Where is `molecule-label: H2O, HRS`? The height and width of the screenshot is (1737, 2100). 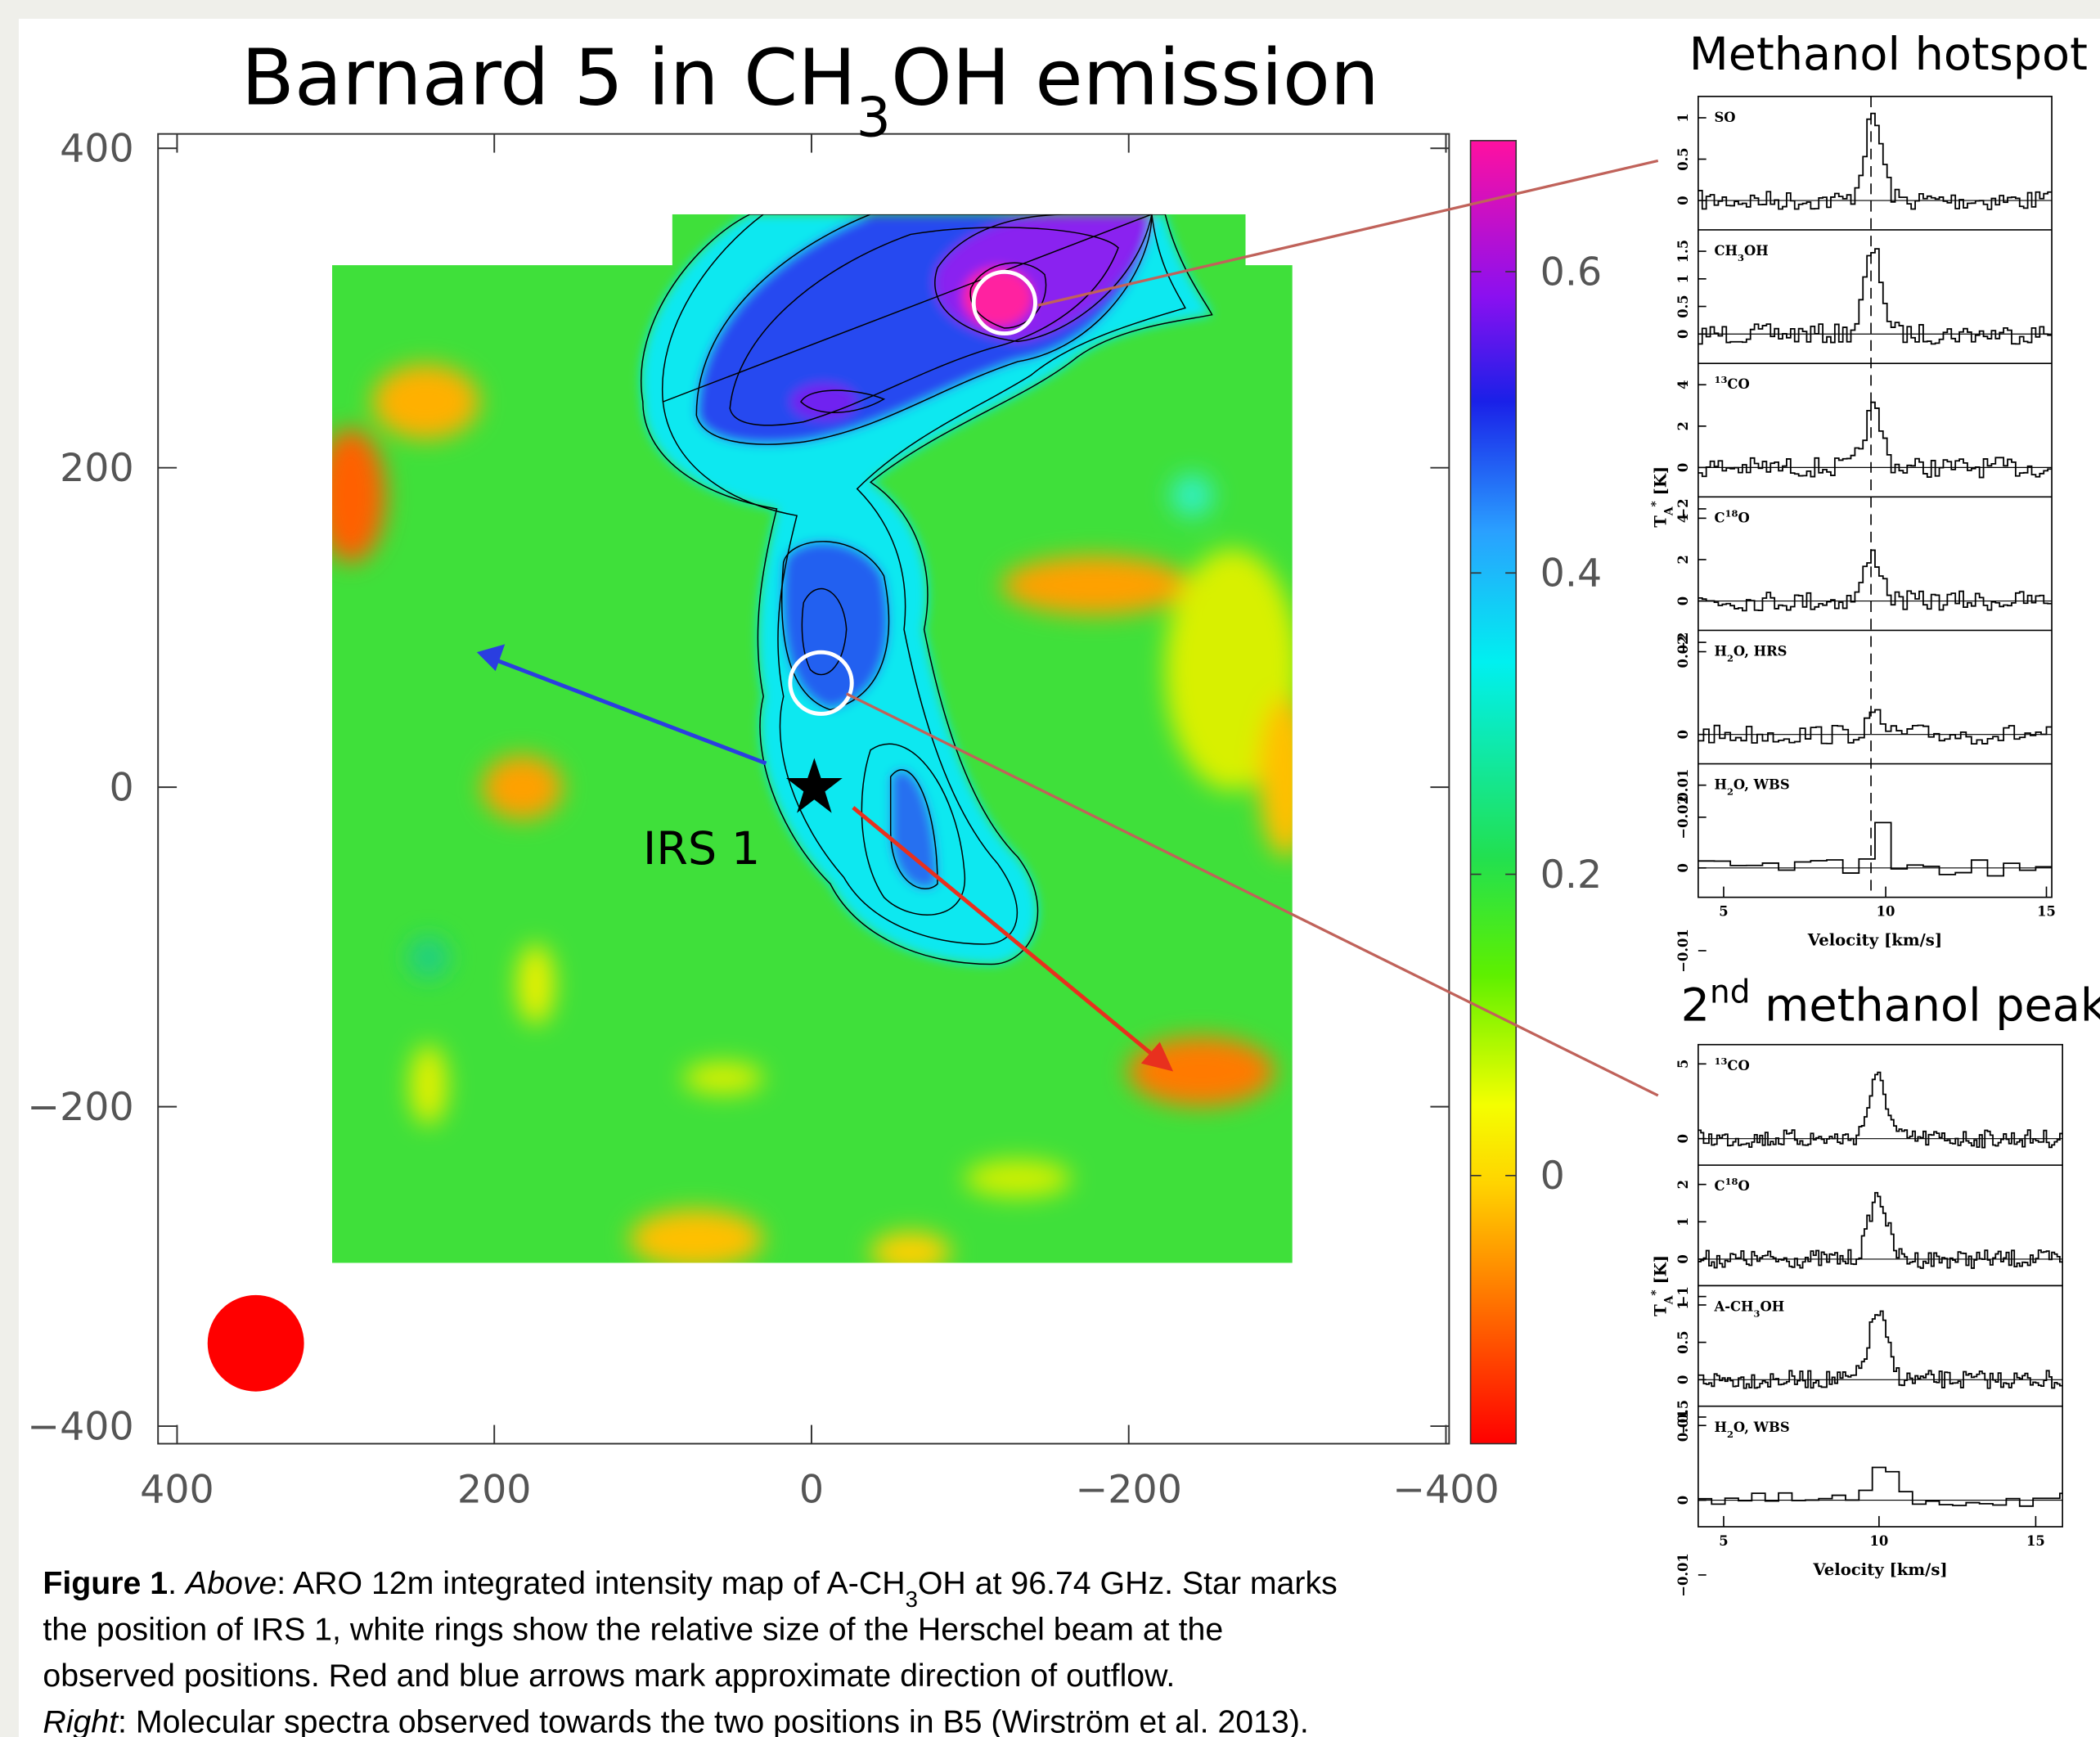 molecule-label: H2O, HRS is located at coordinates (1751, 654).